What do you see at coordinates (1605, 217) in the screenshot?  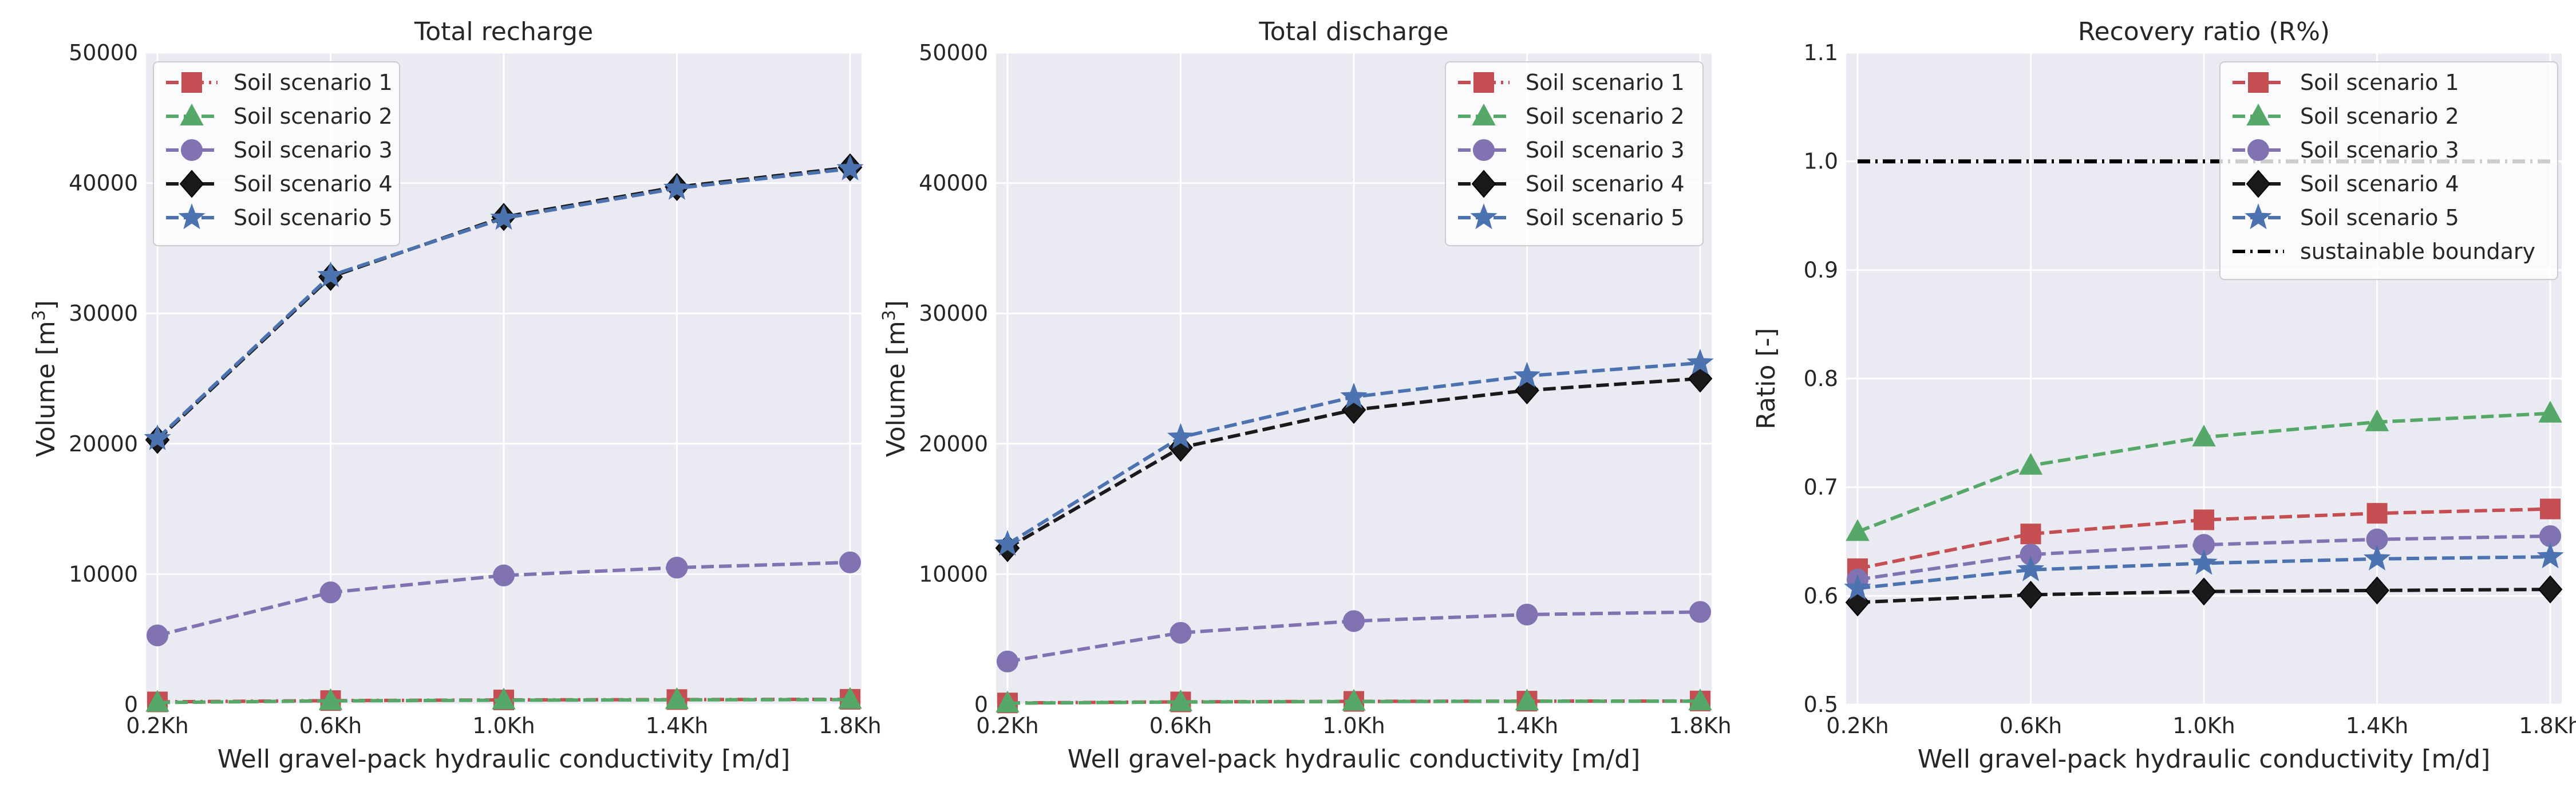 I see `chart-2-legend-label: Soil scenario 5` at bounding box center [1605, 217].